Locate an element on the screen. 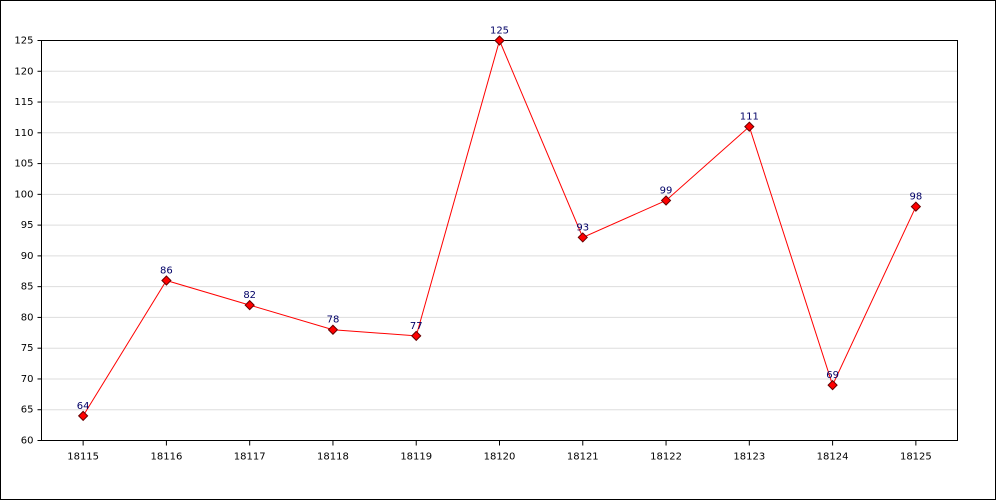 The width and height of the screenshot is (996, 500). y-tick-label: 60 is located at coordinates (27, 441).